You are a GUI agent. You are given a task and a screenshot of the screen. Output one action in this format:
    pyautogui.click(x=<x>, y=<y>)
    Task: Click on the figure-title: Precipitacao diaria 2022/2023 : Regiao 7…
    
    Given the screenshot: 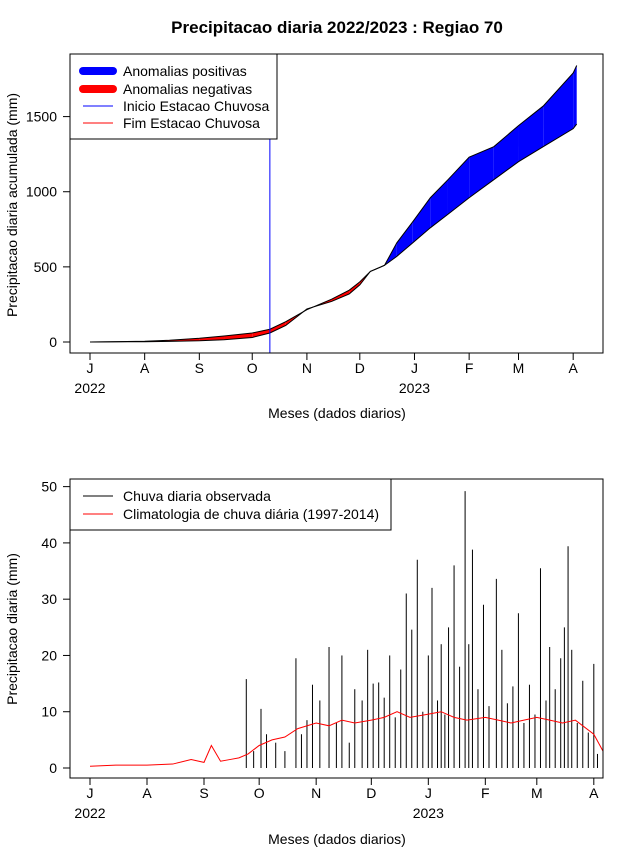 What is the action you would take?
    pyautogui.click(x=337, y=27)
    